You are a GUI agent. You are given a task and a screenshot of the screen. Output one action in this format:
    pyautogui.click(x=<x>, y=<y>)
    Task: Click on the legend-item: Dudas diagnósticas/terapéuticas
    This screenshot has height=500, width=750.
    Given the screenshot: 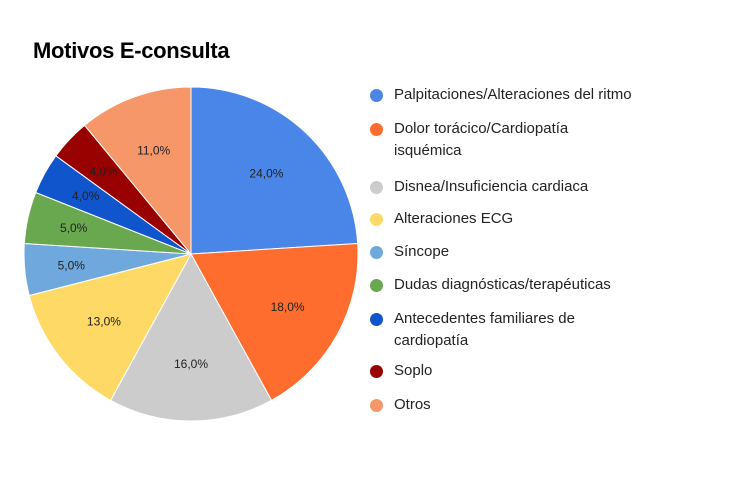 What is the action you would take?
    pyautogui.click(x=560, y=285)
    